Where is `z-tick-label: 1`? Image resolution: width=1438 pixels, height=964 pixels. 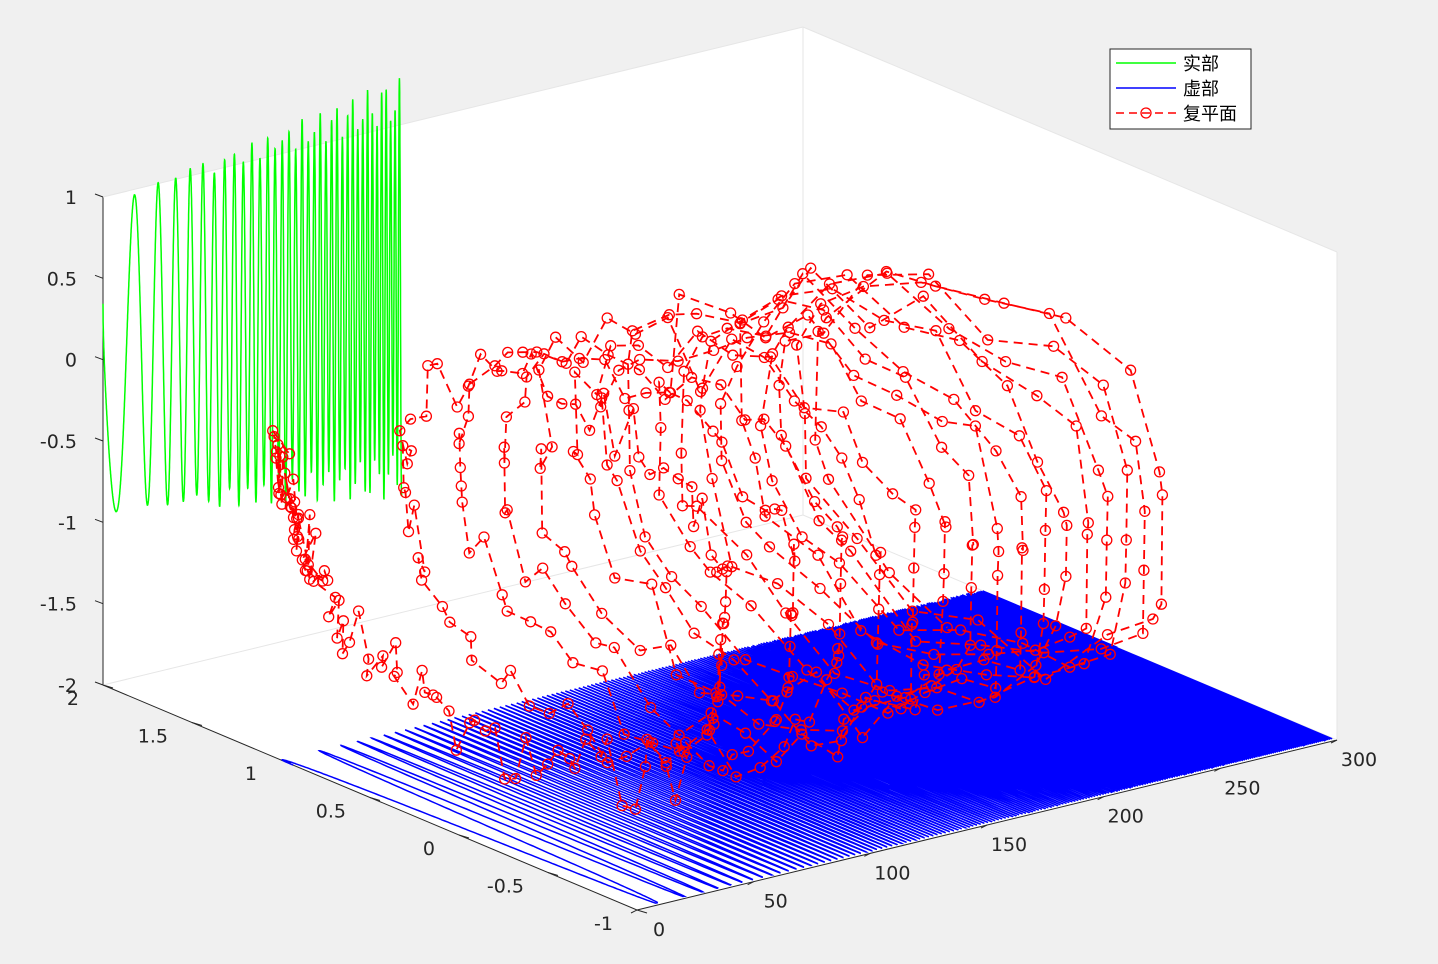
z-tick-label: 1 is located at coordinates (71, 198).